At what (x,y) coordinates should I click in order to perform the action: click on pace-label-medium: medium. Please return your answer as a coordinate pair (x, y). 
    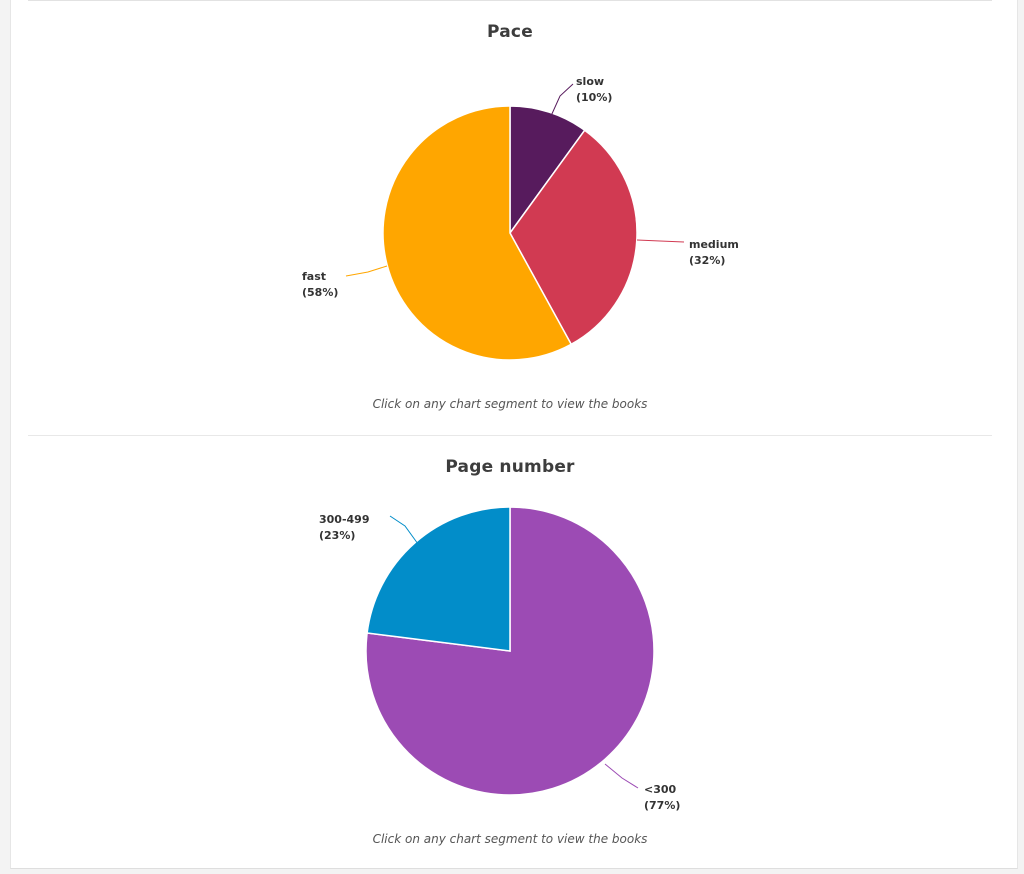
    Looking at the image, I should click on (714, 244).